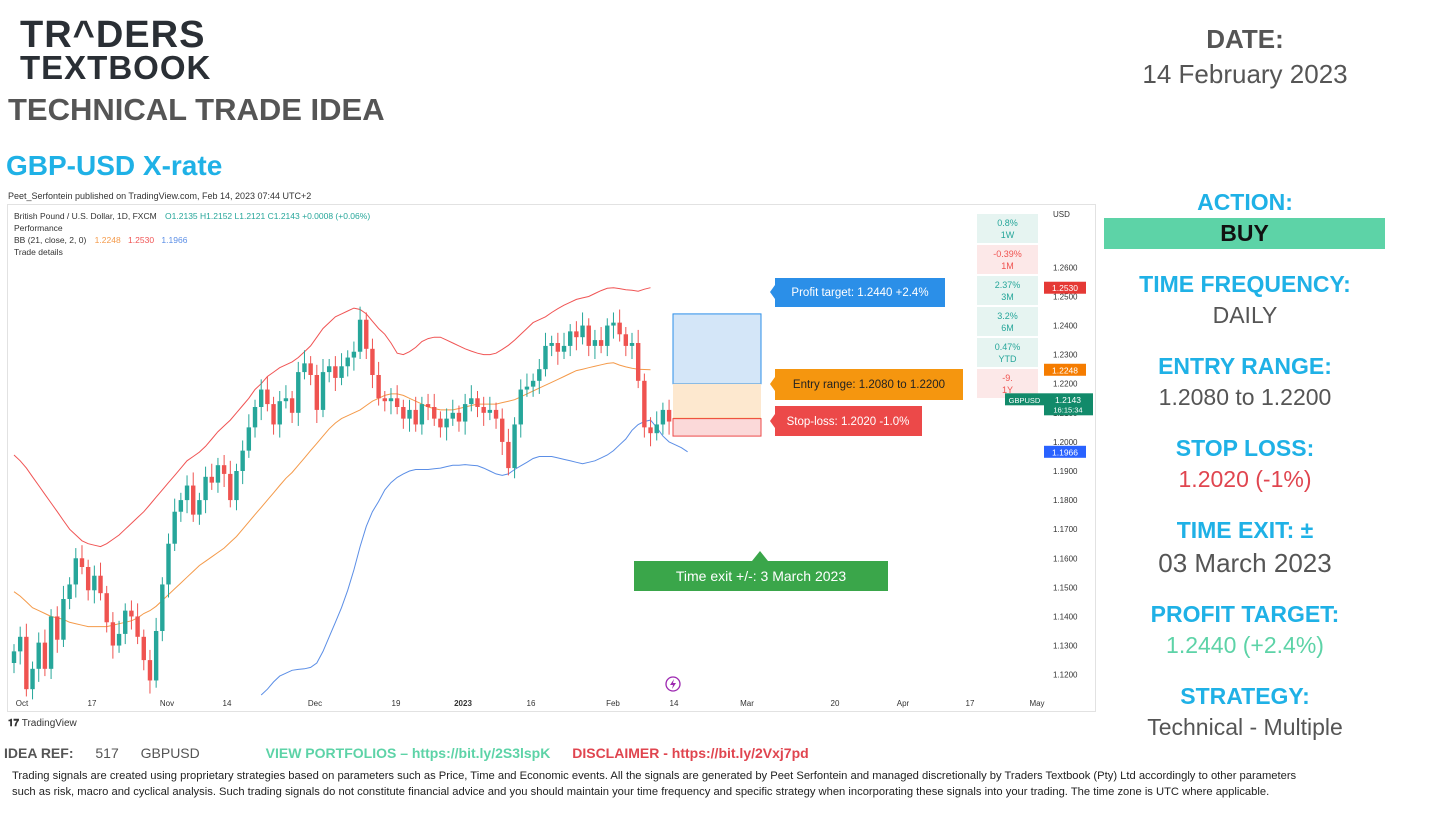 The width and height of the screenshot is (1449, 823). What do you see at coordinates (332, 417) in the screenshot?
I see `bb-upper-line` at bounding box center [332, 417].